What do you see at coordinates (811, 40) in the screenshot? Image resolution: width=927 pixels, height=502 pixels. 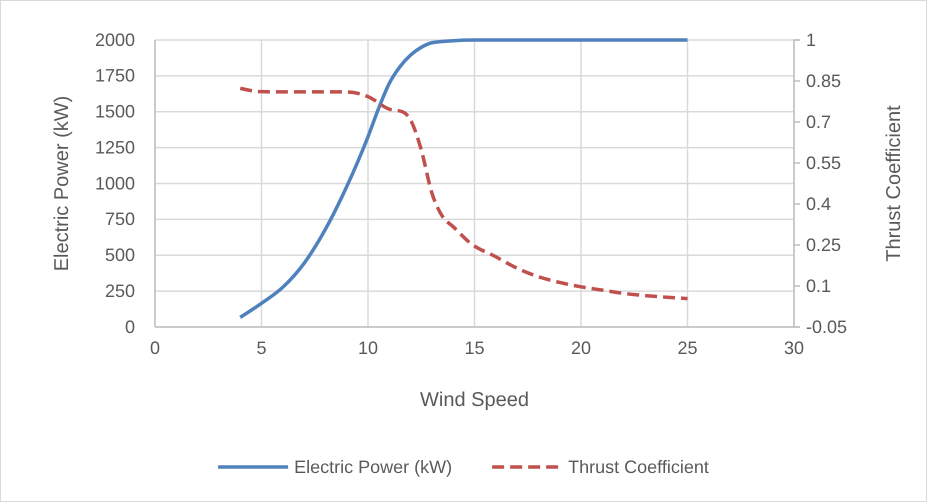 I see `y2-tick-label: 1` at bounding box center [811, 40].